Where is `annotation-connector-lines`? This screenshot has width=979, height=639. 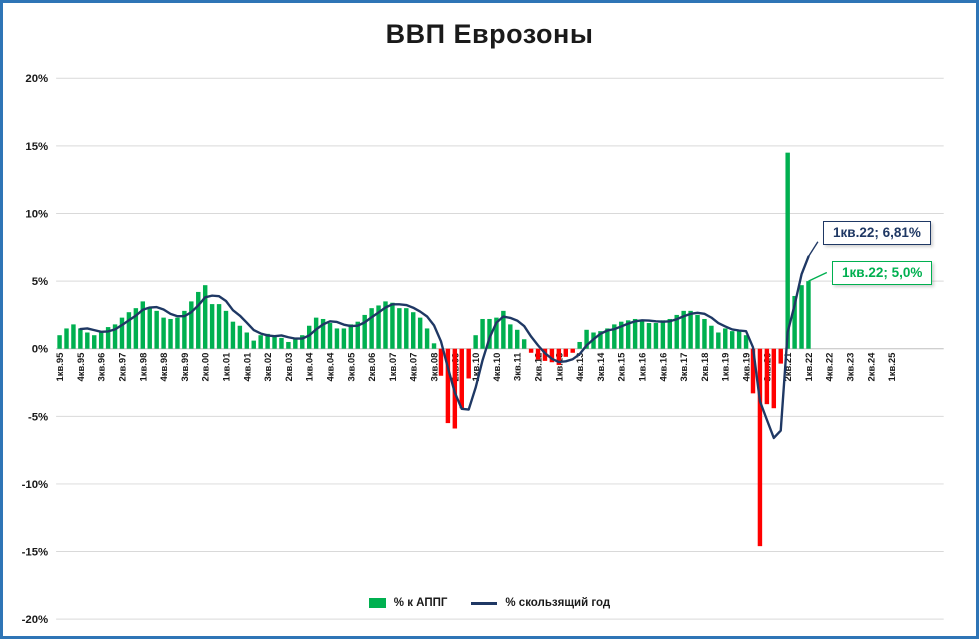 annotation-connector-lines is located at coordinates (817, 261).